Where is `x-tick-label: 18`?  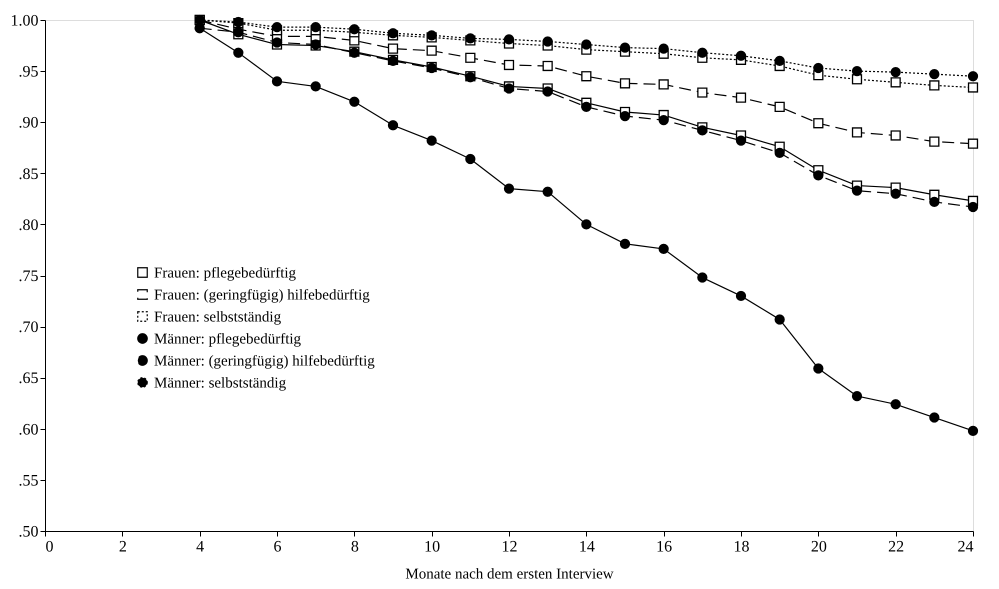 x-tick-label: 18 is located at coordinates (742, 547).